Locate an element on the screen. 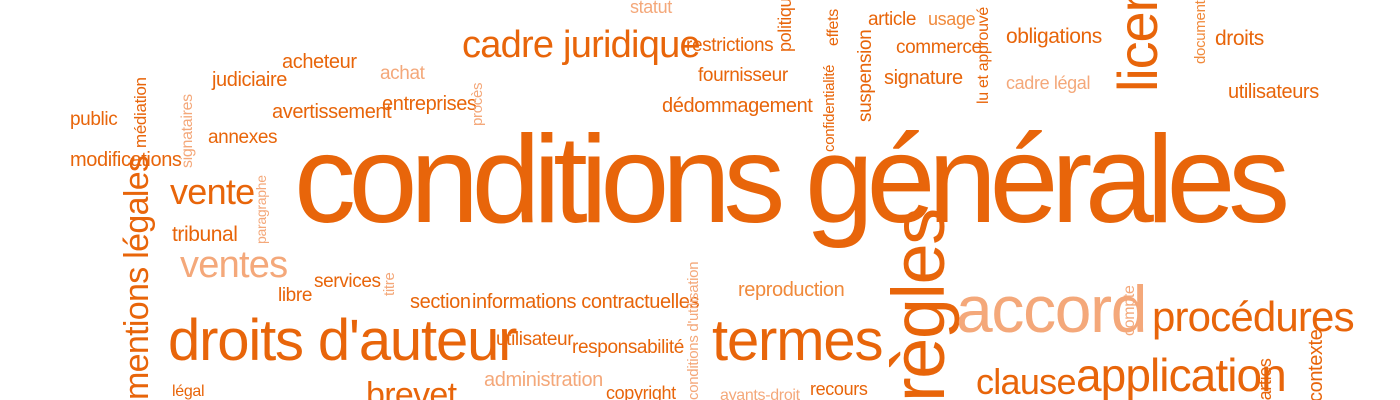 The width and height of the screenshot is (1400, 400). word-article: article is located at coordinates (892, 19).